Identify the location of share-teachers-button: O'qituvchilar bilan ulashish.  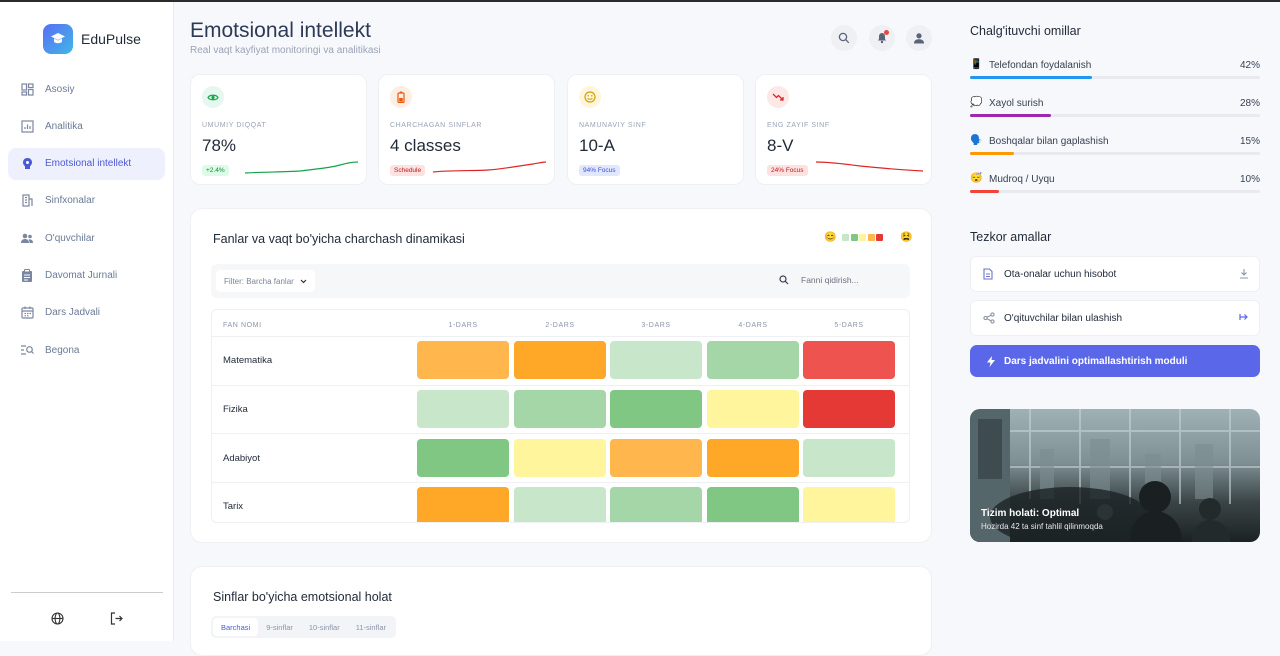
(1115, 318).